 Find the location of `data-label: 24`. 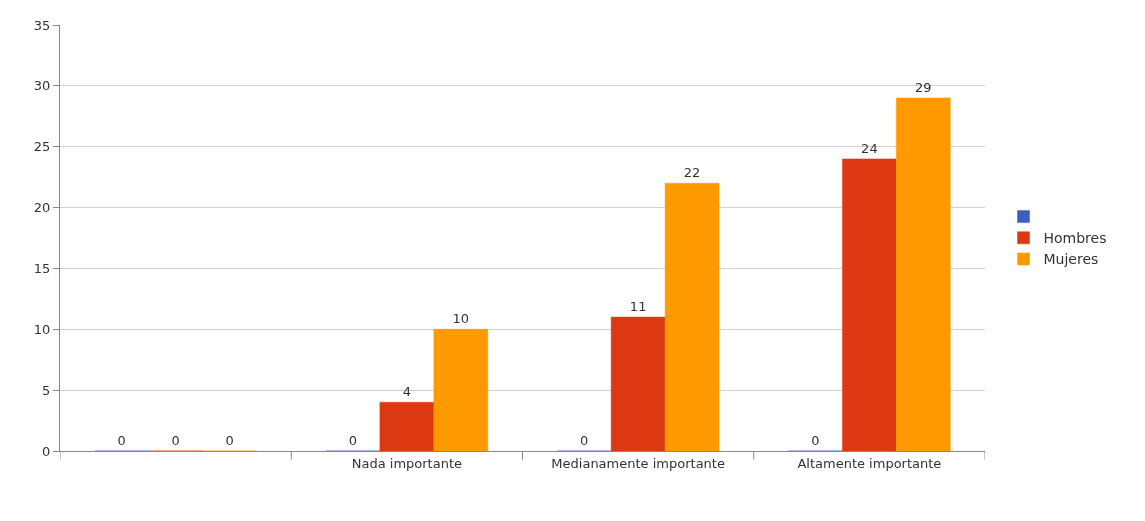

data-label: 24 is located at coordinates (869, 148).